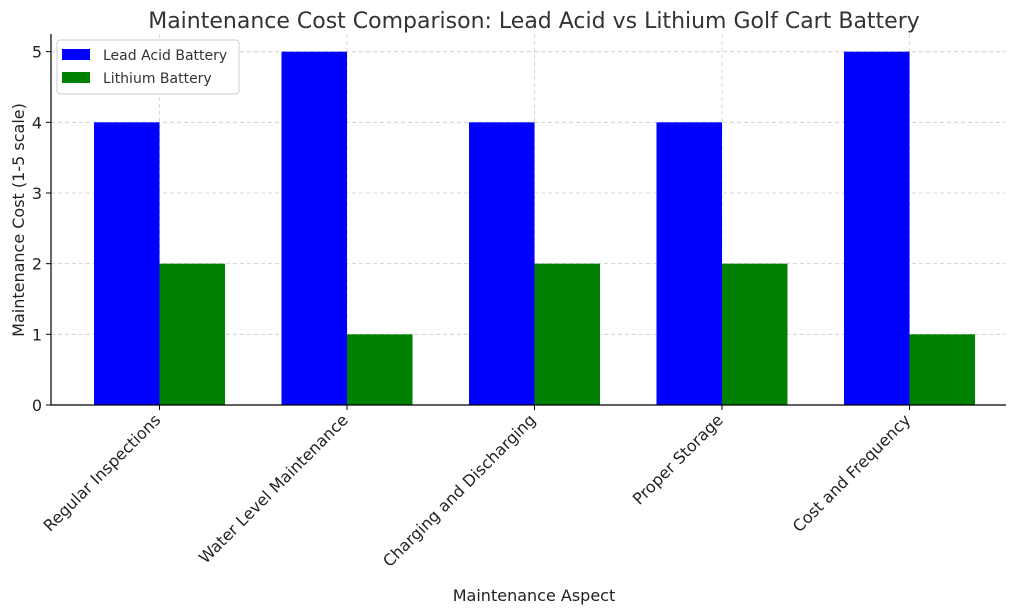 This screenshot has width=1030, height=615. What do you see at coordinates (37, 334) in the screenshot?
I see `y-tick-label: 1` at bounding box center [37, 334].